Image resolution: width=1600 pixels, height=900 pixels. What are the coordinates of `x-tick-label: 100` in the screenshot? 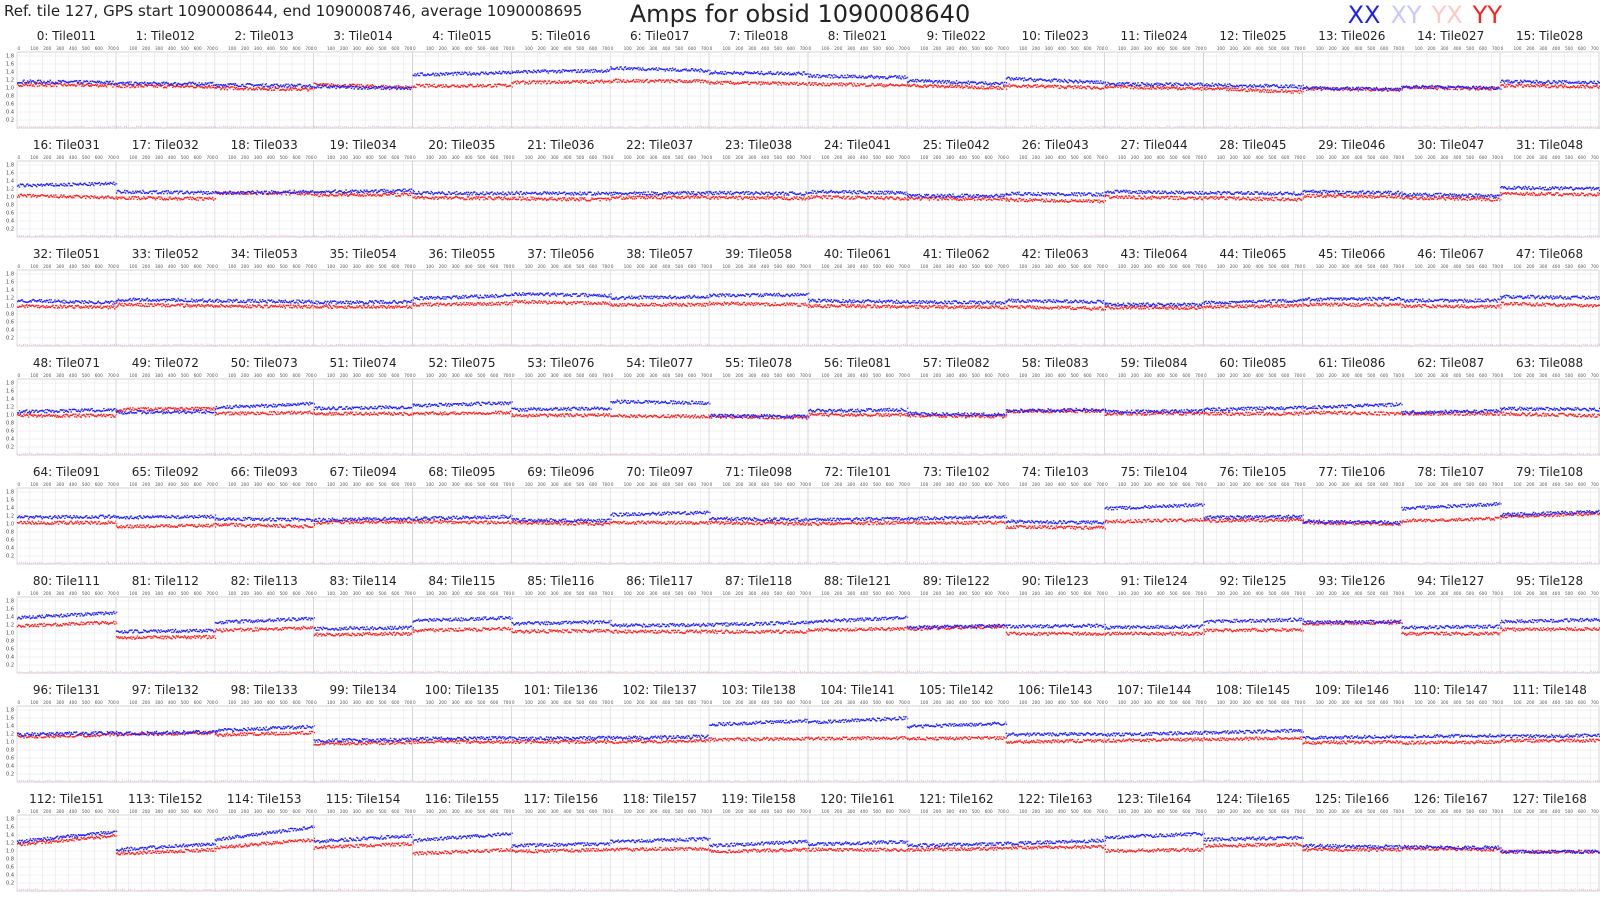 It's located at (232, 48).